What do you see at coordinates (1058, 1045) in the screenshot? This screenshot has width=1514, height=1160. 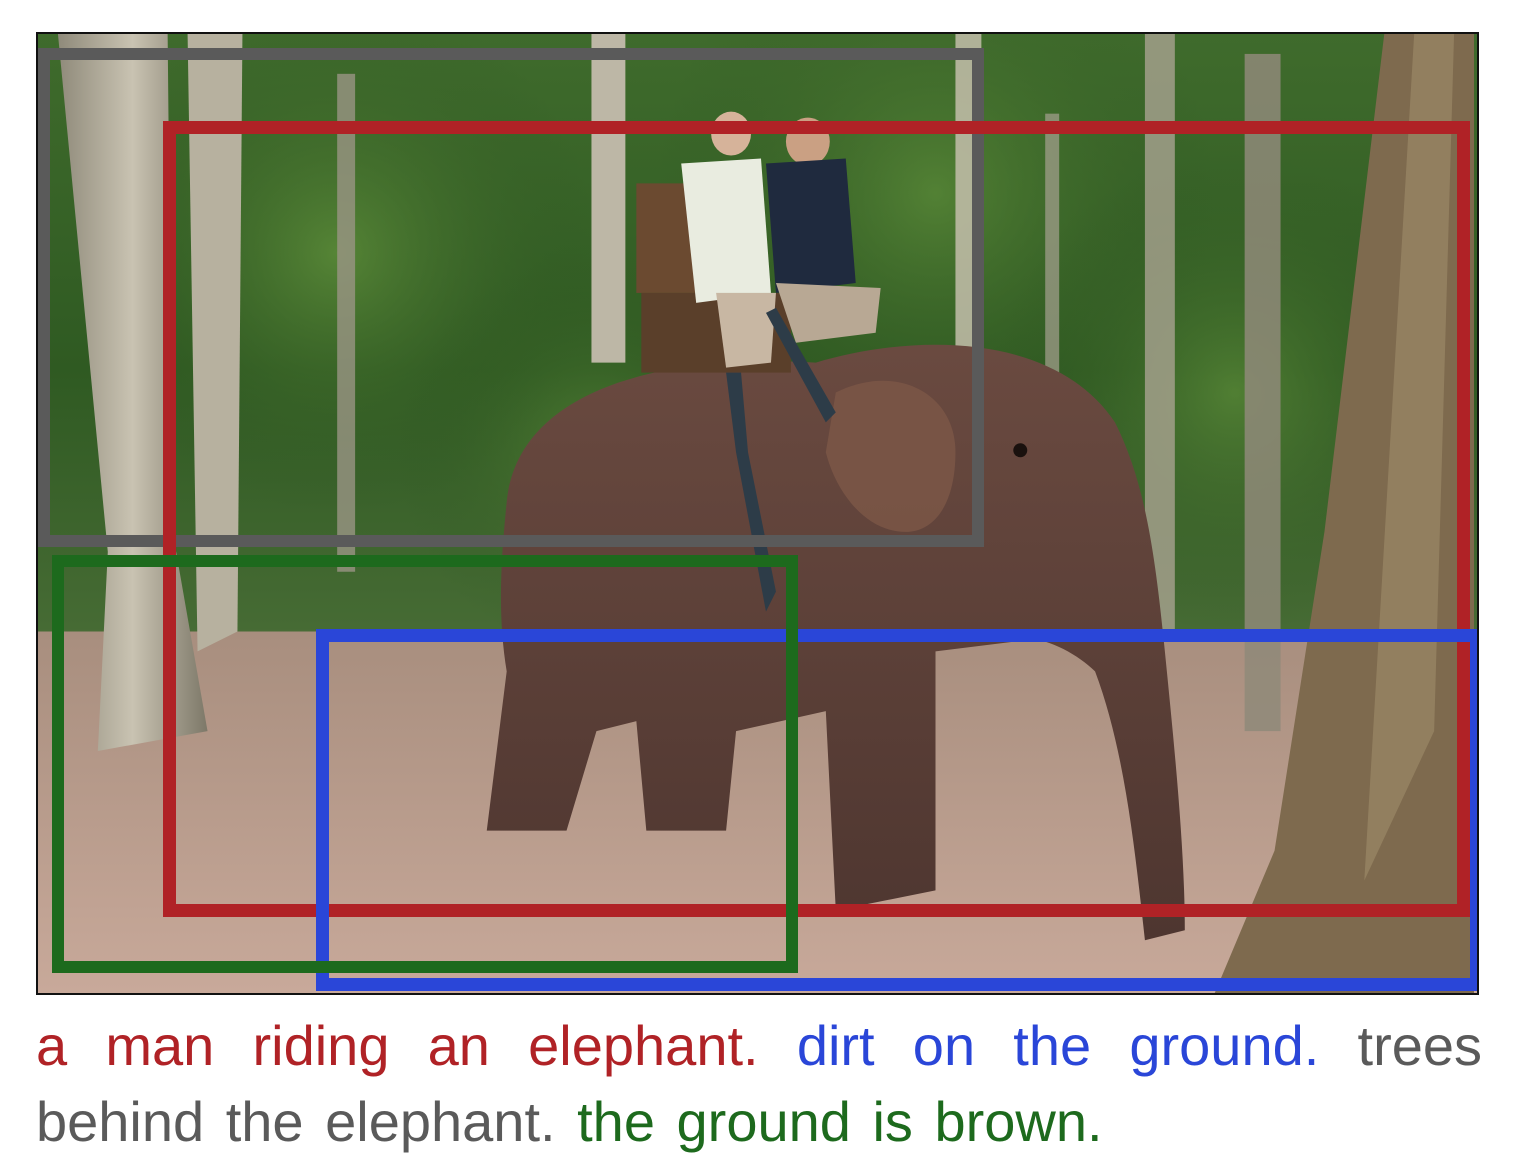 I see `caption-blue-phrase: dirt on the ground.` at bounding box center [1058, 1045].